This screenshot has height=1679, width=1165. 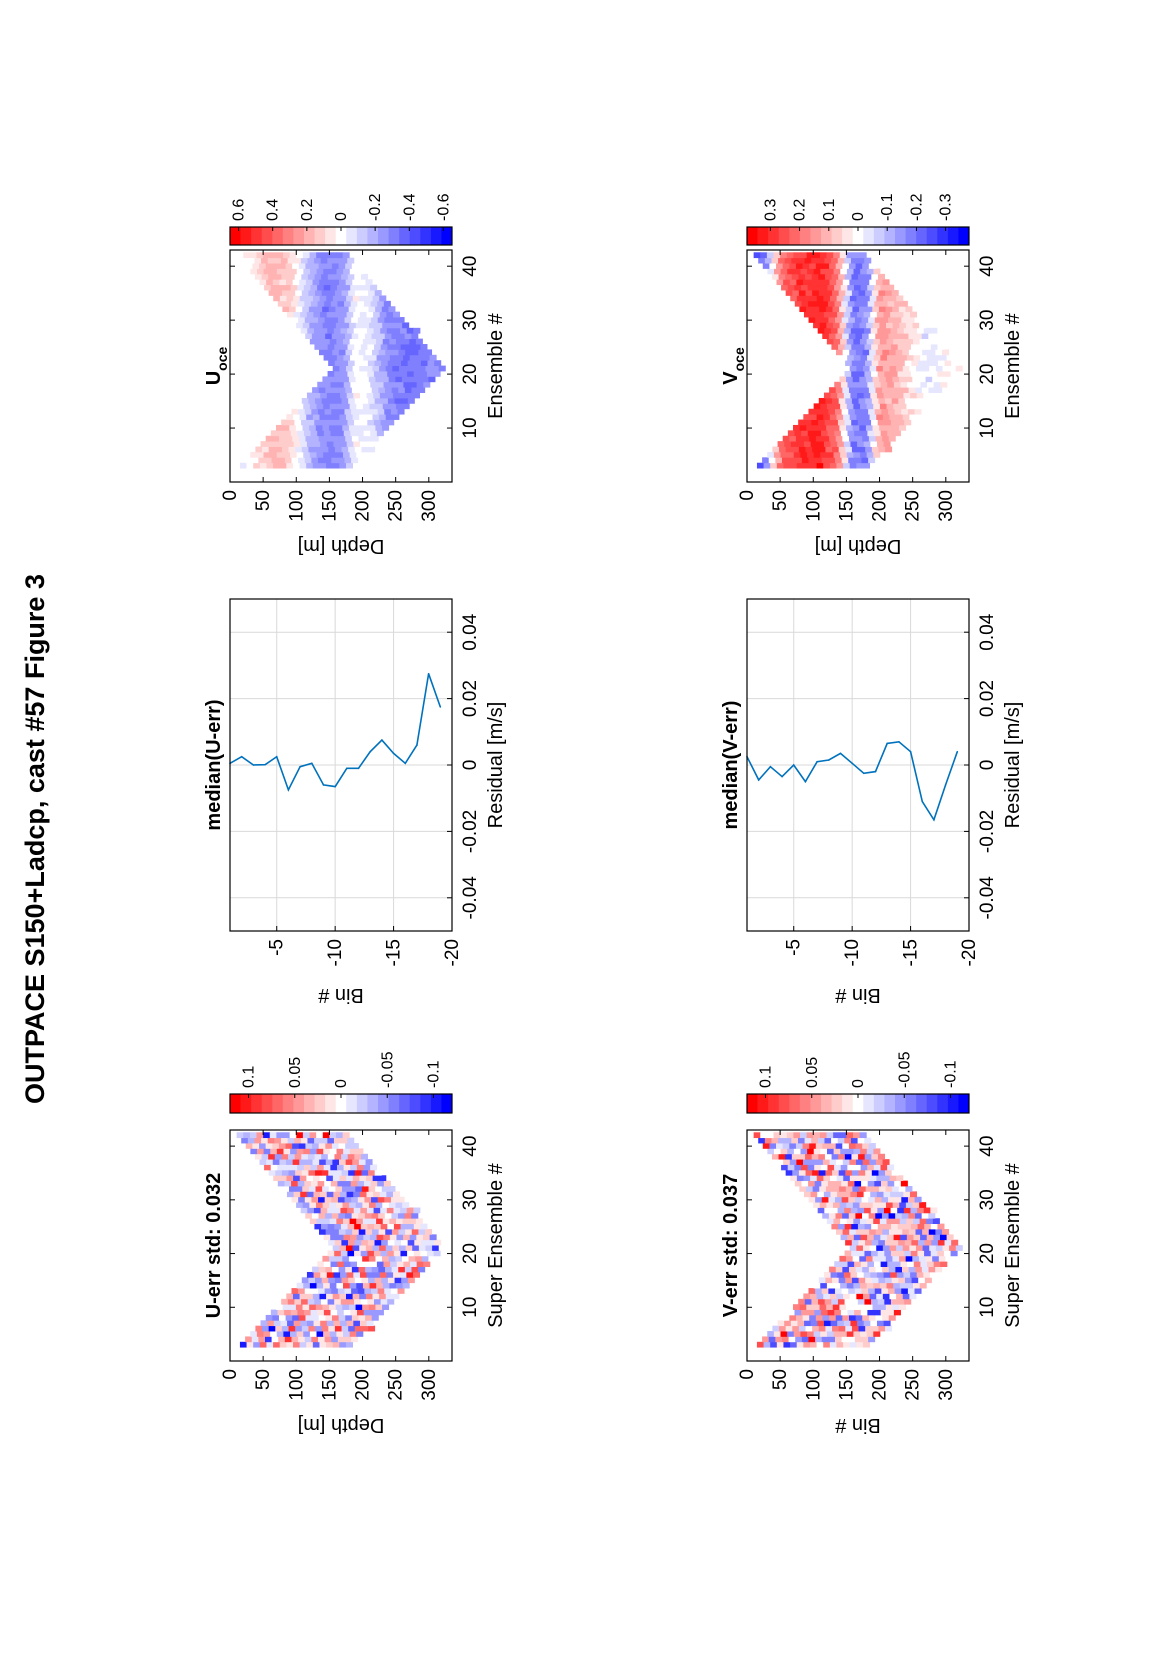 What do you see at coordinates (496, 1244) in the screenshot?
I see `u_err-x-label: Super Ensemble #` at bounding box center [496, 1244].